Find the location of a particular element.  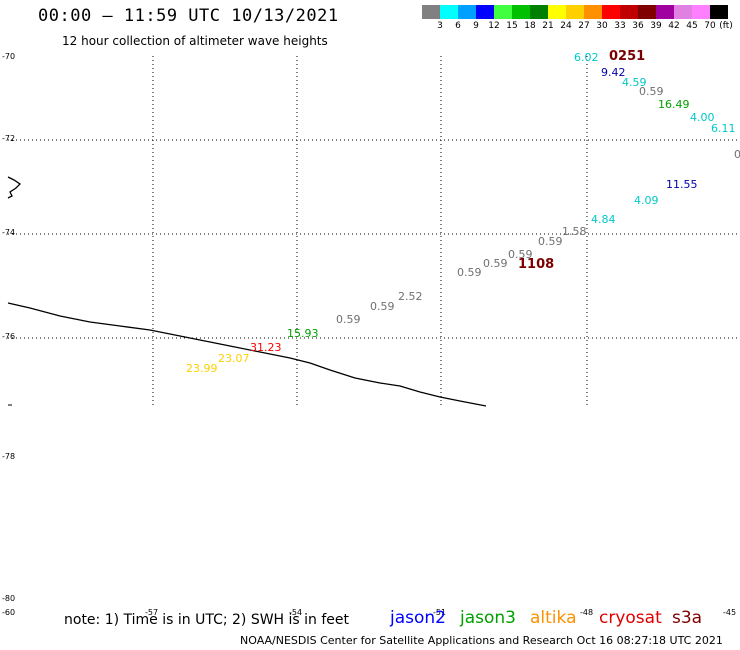

satellite-legend-cryosat: cryosat is located at coordinates (630, 618).